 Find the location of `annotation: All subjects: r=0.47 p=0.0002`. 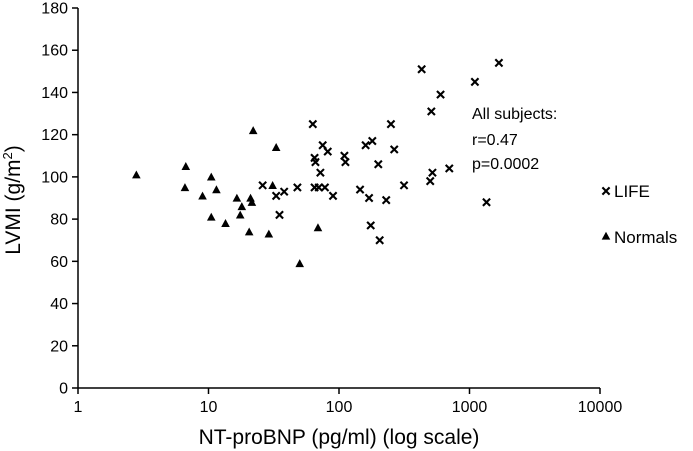

annotation: All subjects: r=0.47 p=0.0002 is located at coordinates (514, 139).